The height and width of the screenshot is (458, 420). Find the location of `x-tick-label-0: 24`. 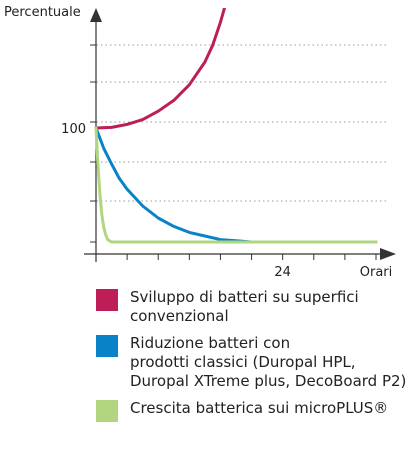

x-tick-label-0: 24 is located at coordinates (282, 272).